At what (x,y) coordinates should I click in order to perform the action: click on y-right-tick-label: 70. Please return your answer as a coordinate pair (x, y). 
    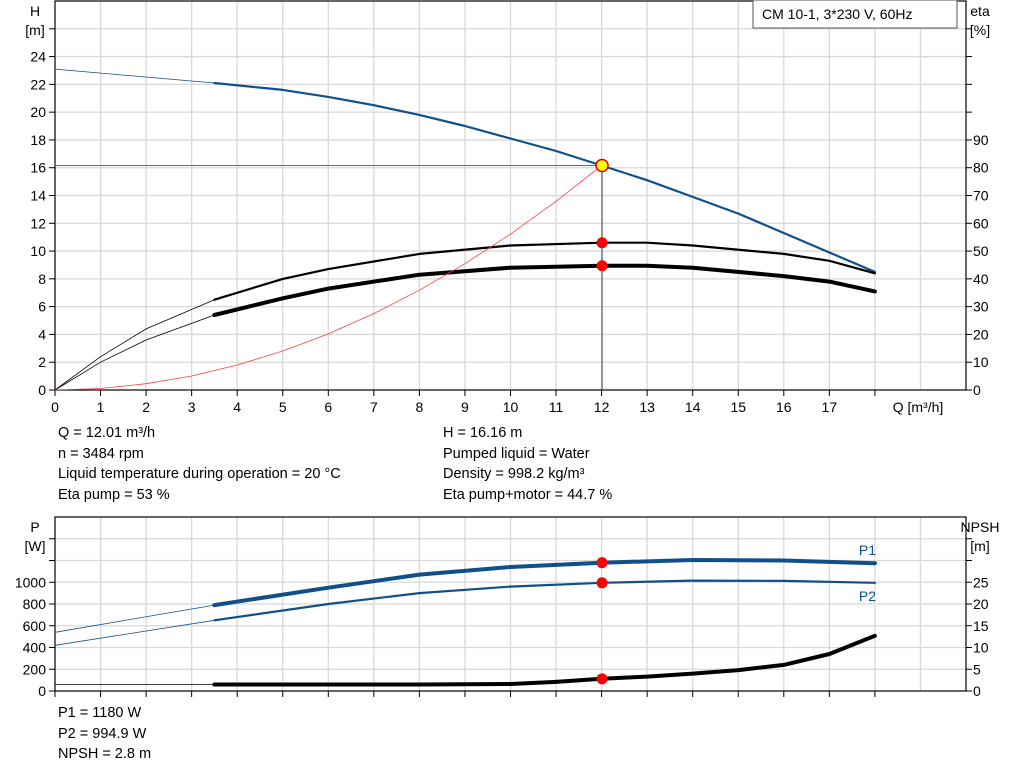
    Looking at the image, I should click on (981, 196).